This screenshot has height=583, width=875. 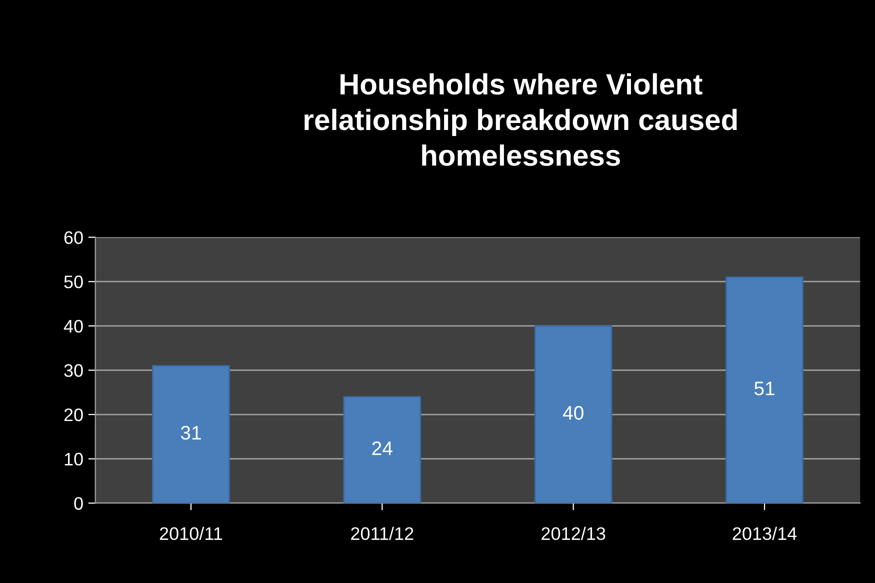 I want to click on chart-title: Households where Violent relationship breakdown caused homelessness, so click(x=520, y=119).